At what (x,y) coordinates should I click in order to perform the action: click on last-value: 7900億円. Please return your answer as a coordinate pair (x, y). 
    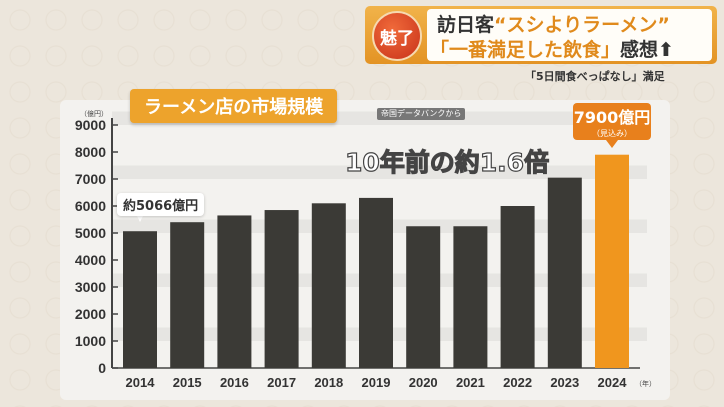
    Looking at the image, I should click on (612, 117).